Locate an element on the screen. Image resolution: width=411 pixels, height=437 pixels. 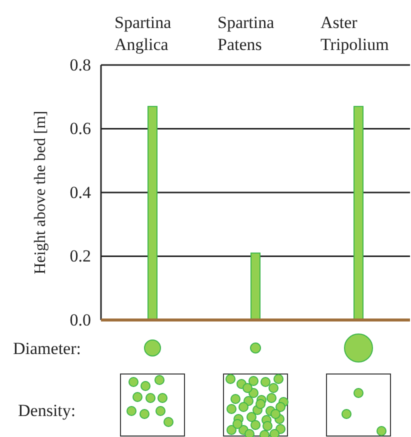
y-axis-title: Height above the bed [m] is located at coordinates (40, 192).